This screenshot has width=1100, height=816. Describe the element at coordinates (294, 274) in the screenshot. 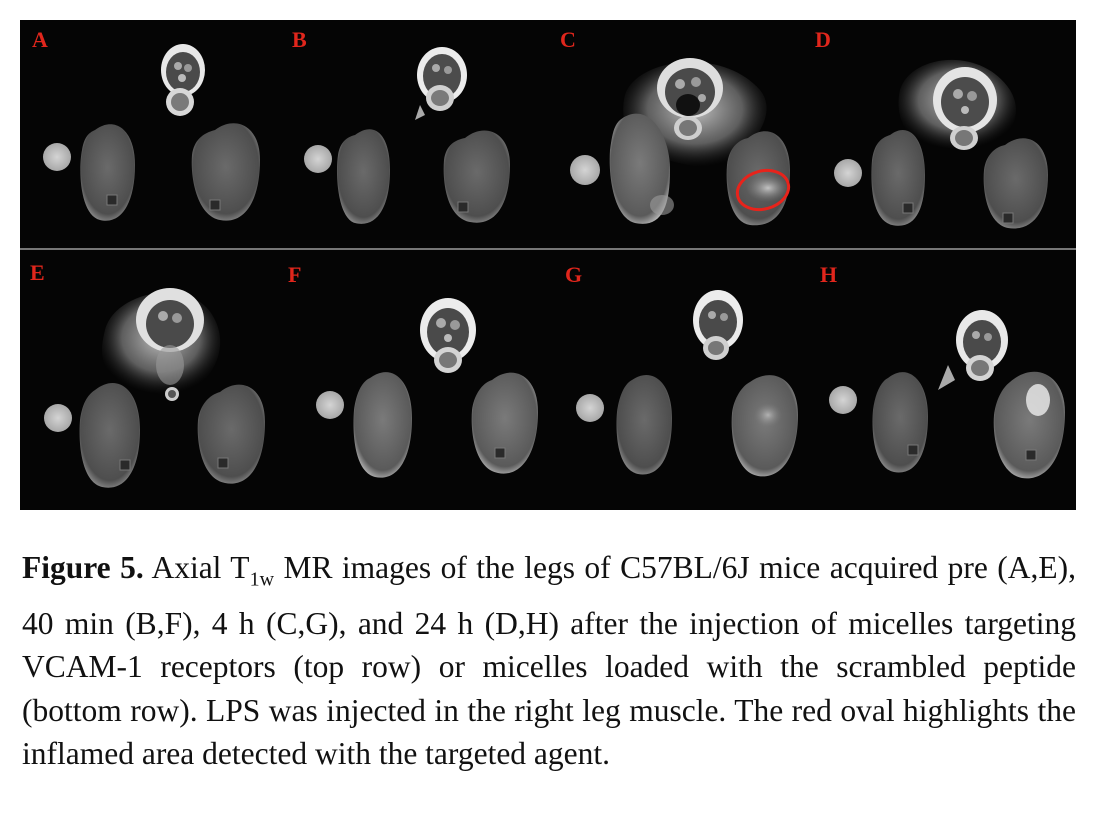

I see `panel-label-f: F` at that location.